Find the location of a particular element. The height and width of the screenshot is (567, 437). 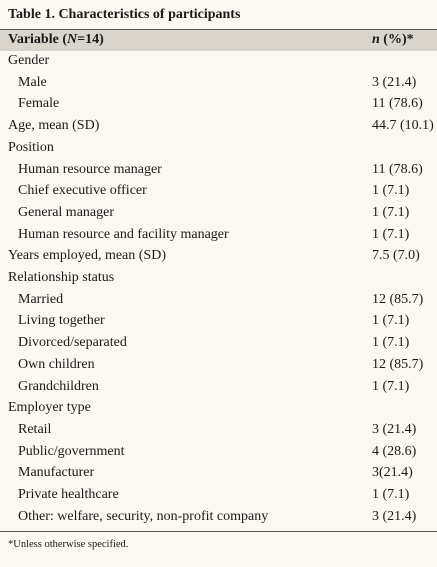

row-label: Retail is located at coordinates (35, 429).